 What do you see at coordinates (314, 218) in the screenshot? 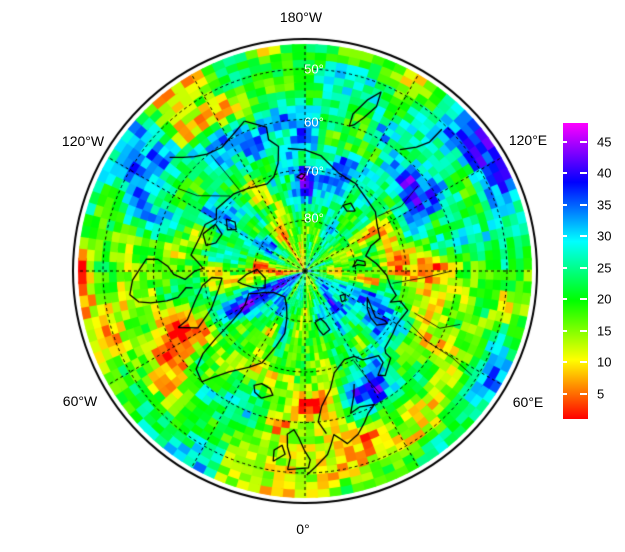
I see `lat-label-80: 80°` at bounding box center [314, 218].